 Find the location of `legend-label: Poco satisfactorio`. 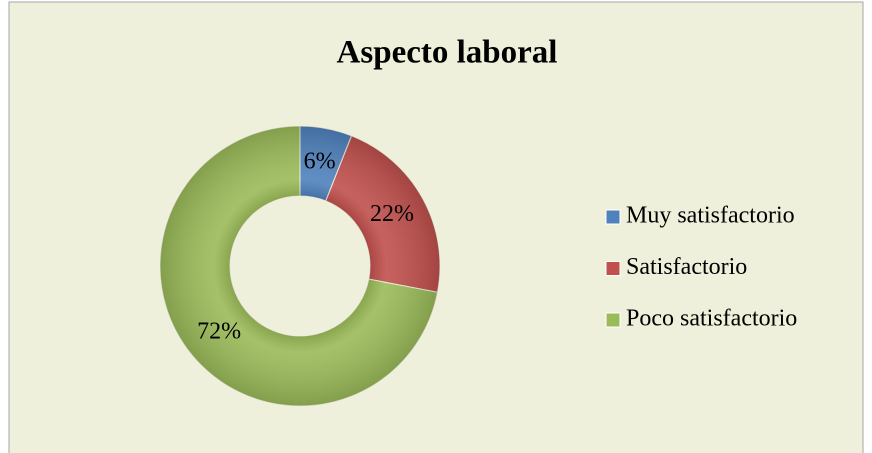

legend-label: Poco satisfactorio is located at coordinates (711, 319).